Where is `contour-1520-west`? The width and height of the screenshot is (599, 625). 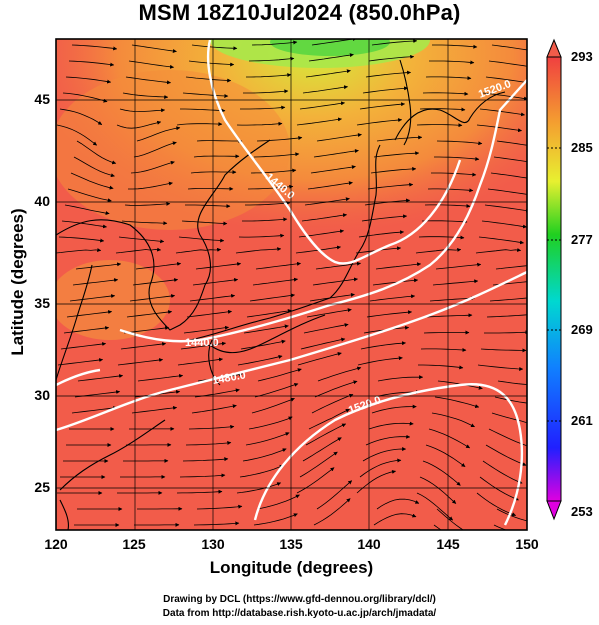 contour-1520-west is located at coordinates (78, 377).